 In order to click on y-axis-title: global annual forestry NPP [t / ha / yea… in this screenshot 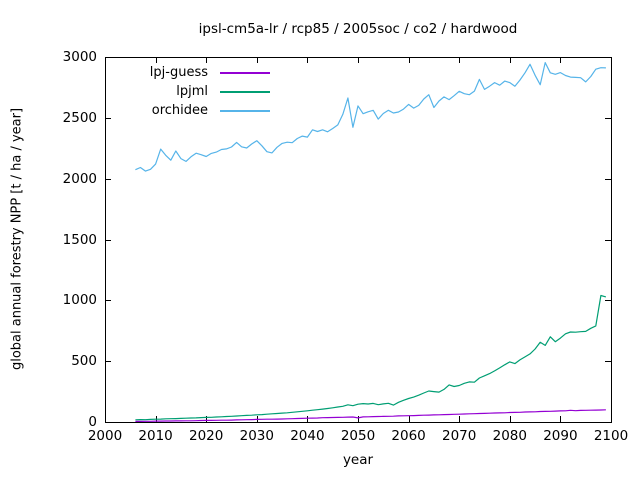, I will do `click(17, 239)`.